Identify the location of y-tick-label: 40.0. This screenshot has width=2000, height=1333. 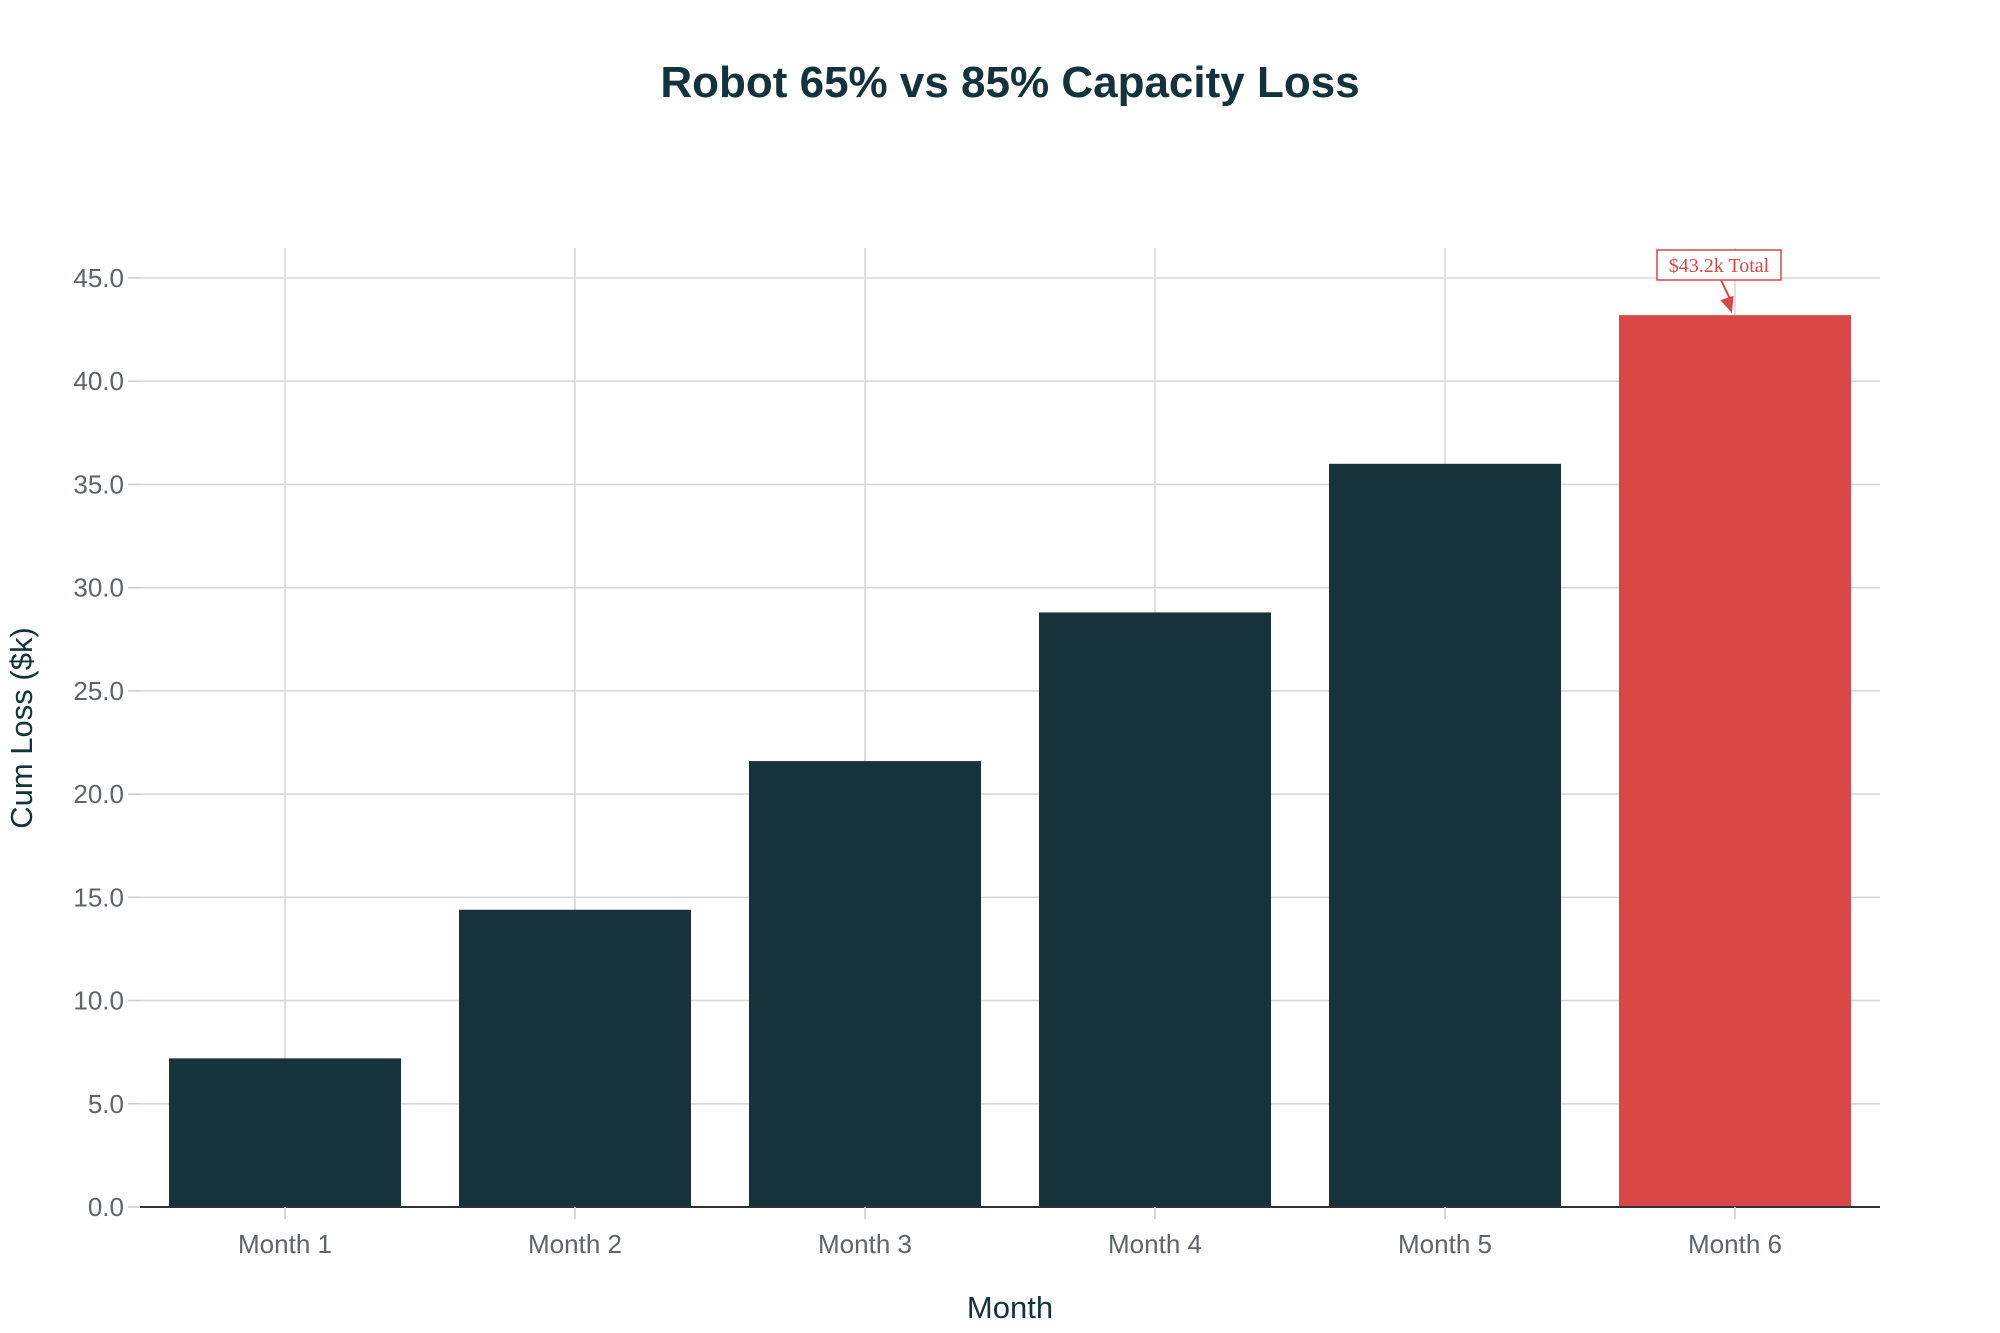
(98, 381).